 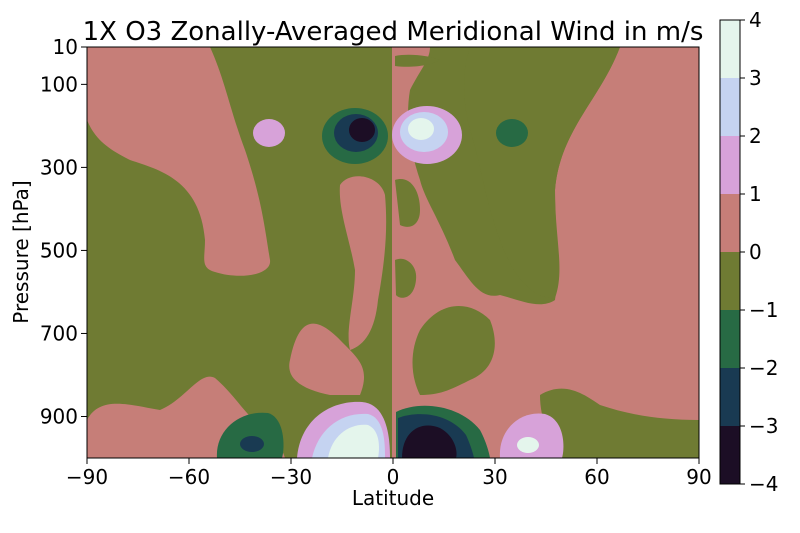 What do you see at coordinates (542, 173) in the screenshot?
I see `contour-fill-negative-east-upper` at bounding box center [542, 173].